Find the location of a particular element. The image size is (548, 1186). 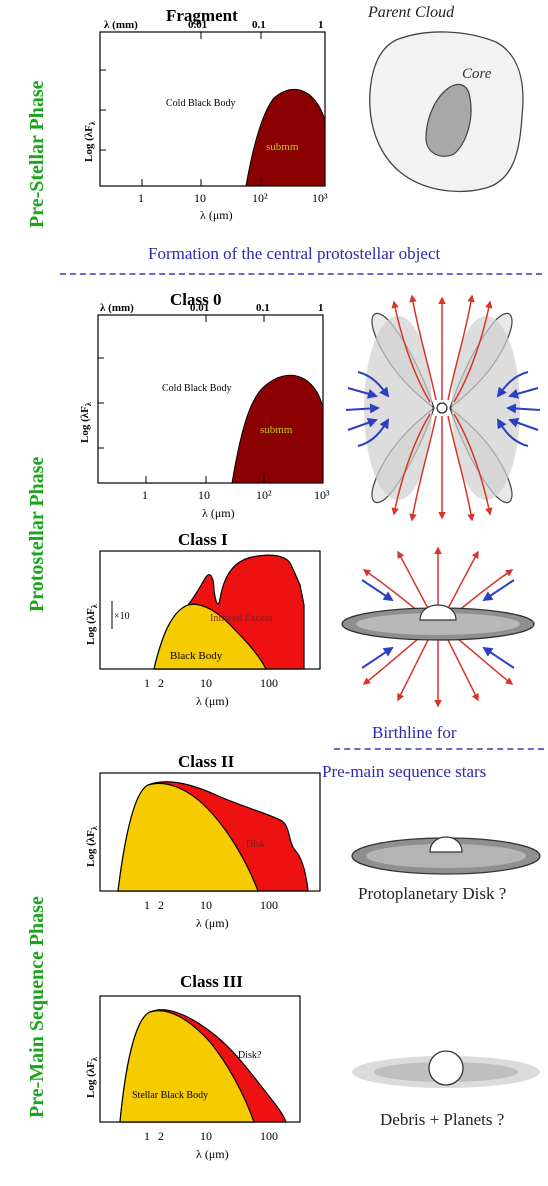

parent-cloud-title: Parent Cloud is located at coordinates (411, 12).